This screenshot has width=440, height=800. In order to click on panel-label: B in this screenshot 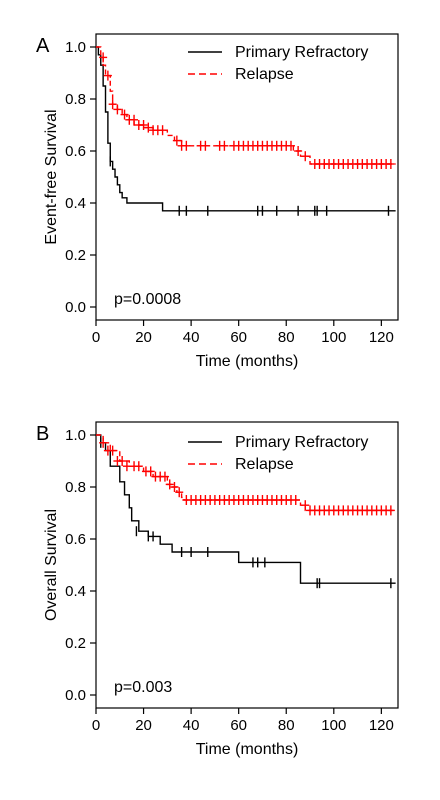, I will do `click(42, 434)`.